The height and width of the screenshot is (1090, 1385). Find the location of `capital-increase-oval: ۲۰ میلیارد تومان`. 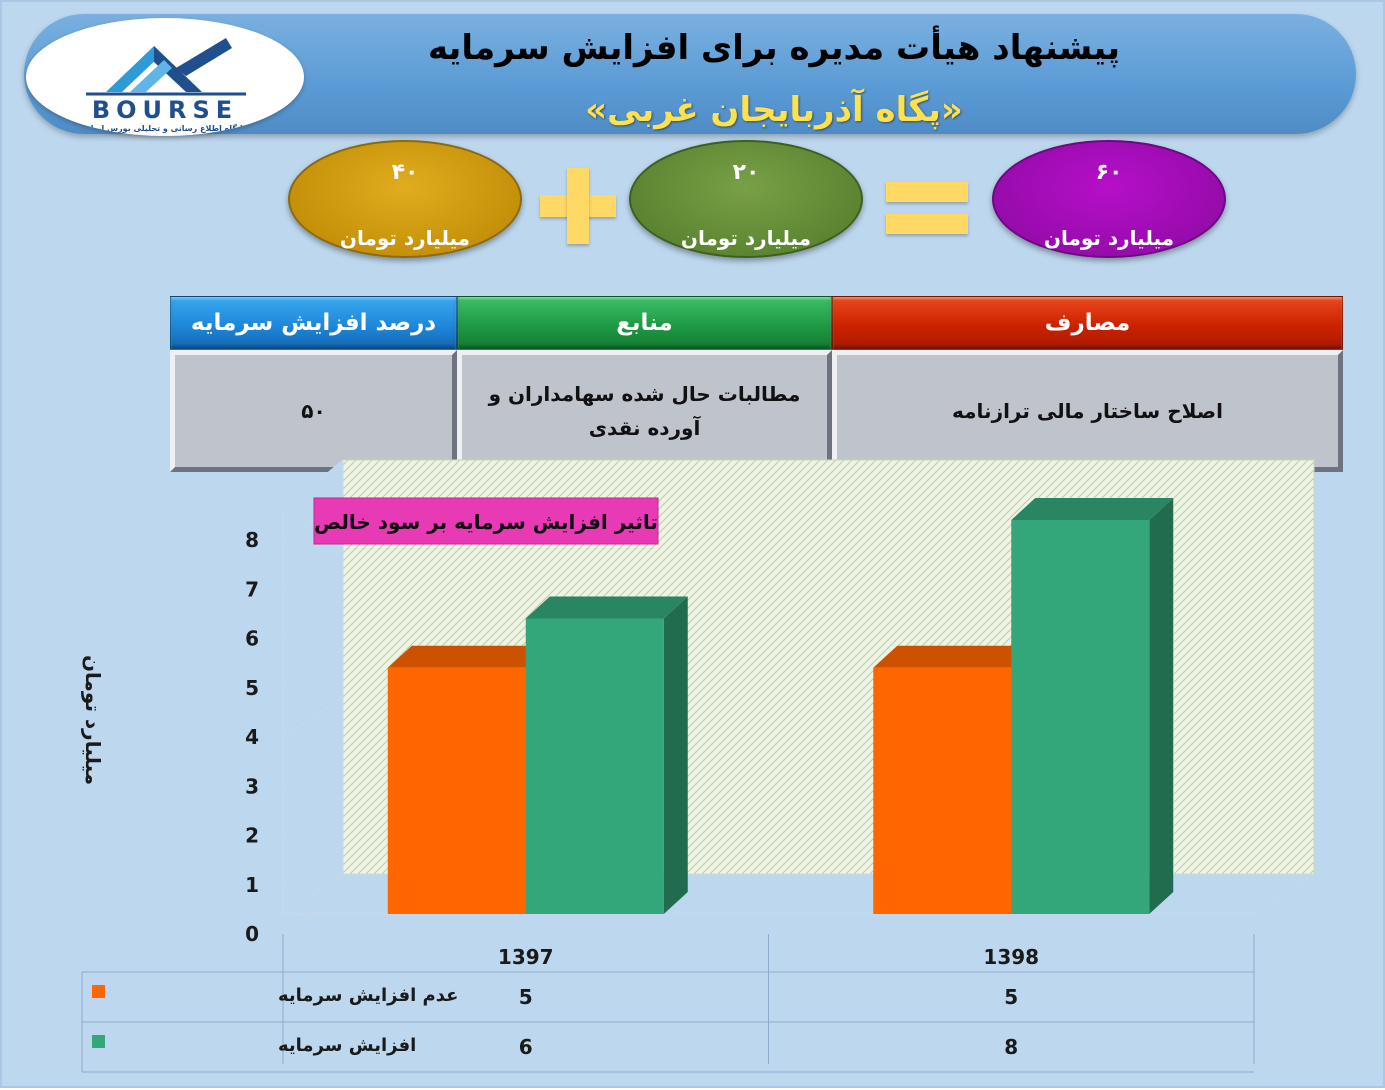

capital-increase-oval: ۲۰ میلیارد تومان is located at coordinates (746, 199).